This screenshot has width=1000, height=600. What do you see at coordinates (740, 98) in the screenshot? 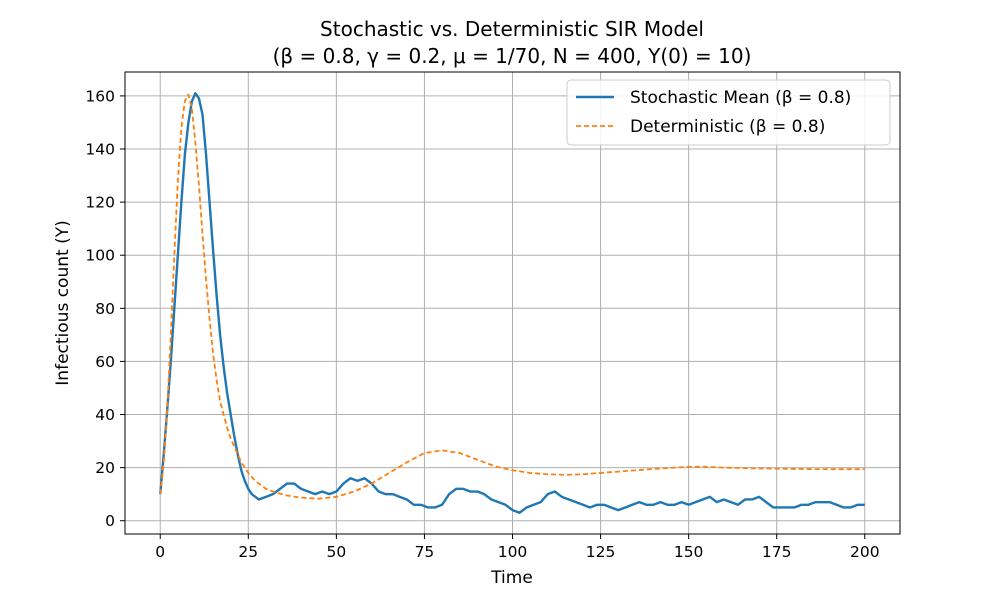
I see `legend-label-stochastic: Stochastic Mean (β = 0.8)` at bounding box center [740, 98].